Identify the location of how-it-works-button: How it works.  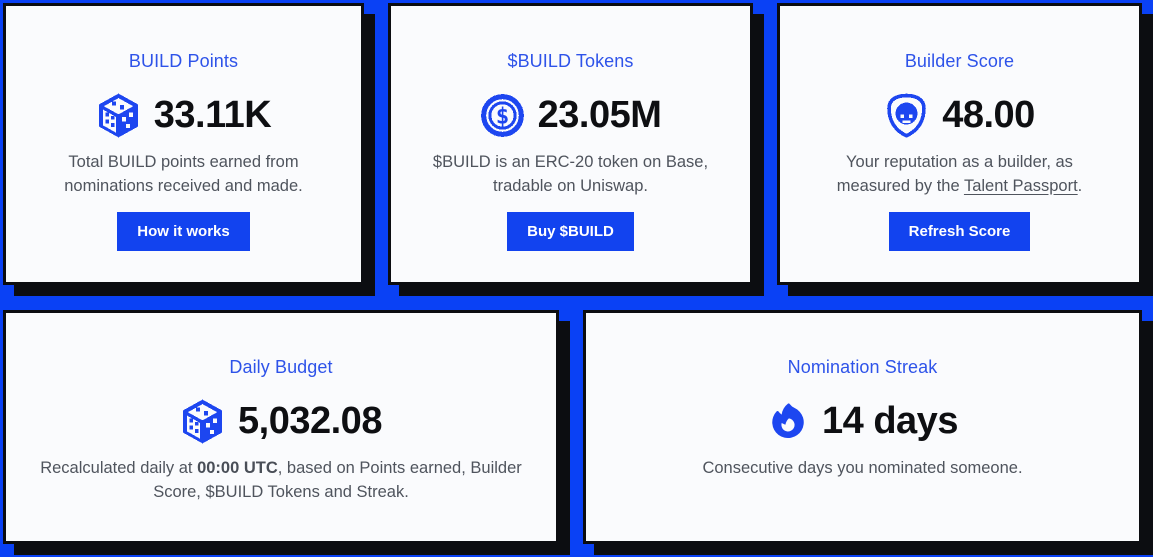
(183, 231).